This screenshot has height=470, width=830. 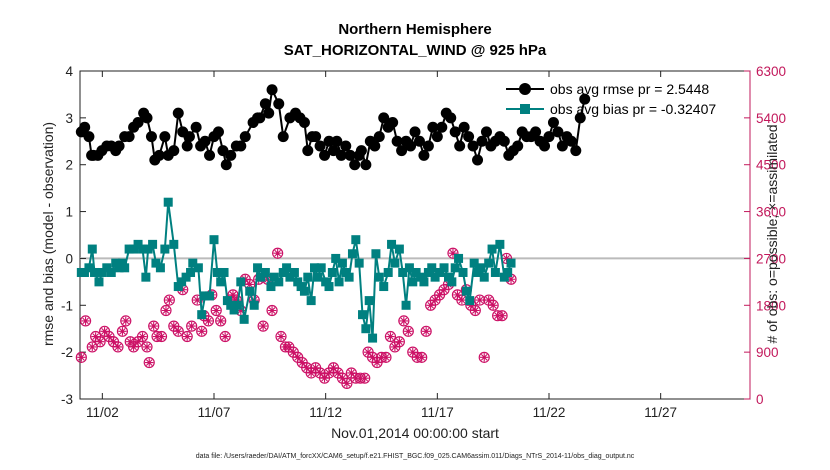 I want to click on y-tick-label: 2, so click(x=69, y=165).